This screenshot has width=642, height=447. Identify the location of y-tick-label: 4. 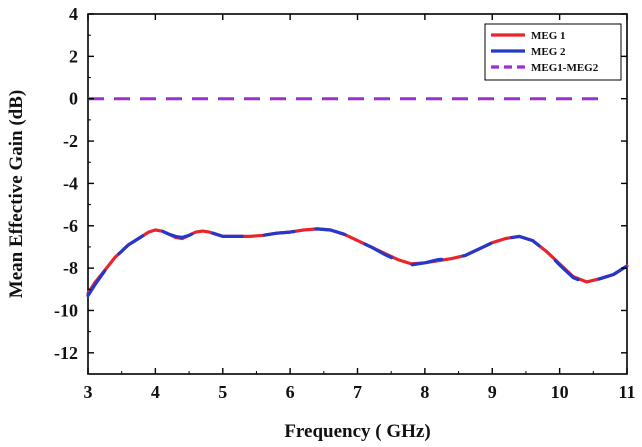
(73, 14).